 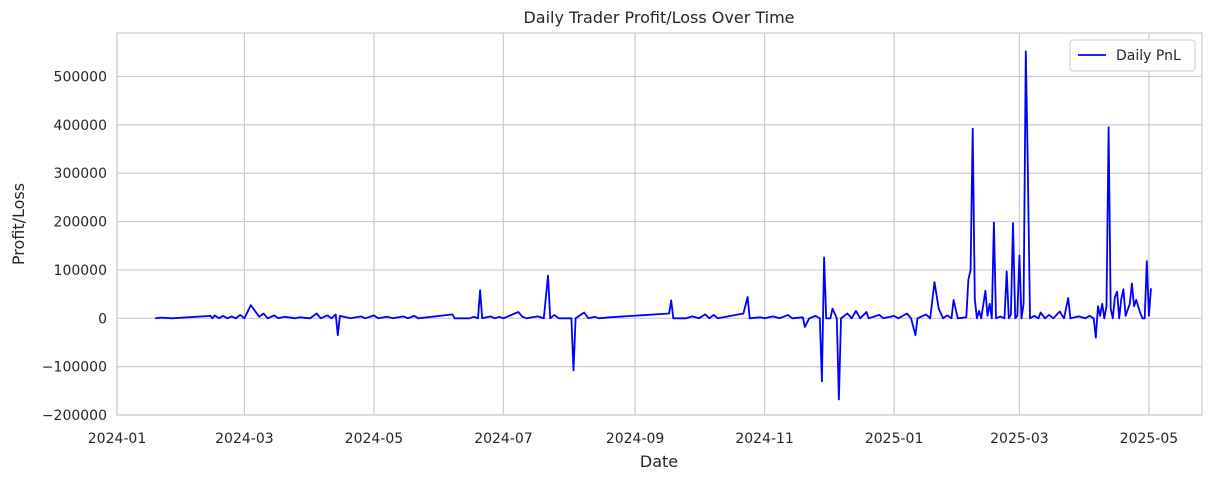 I want to click on chart-title: Daily Trader Profit/Loss Over Time, so click(x=658, y=17).